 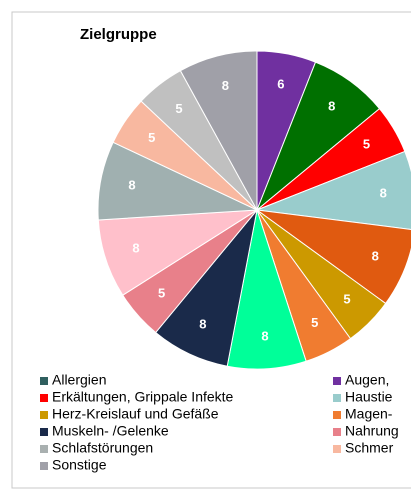 What do you see at coordinates (118, 34) in the screenshot?
I see `chart-title: Zielgruppe` at bounding box center [118, 34].